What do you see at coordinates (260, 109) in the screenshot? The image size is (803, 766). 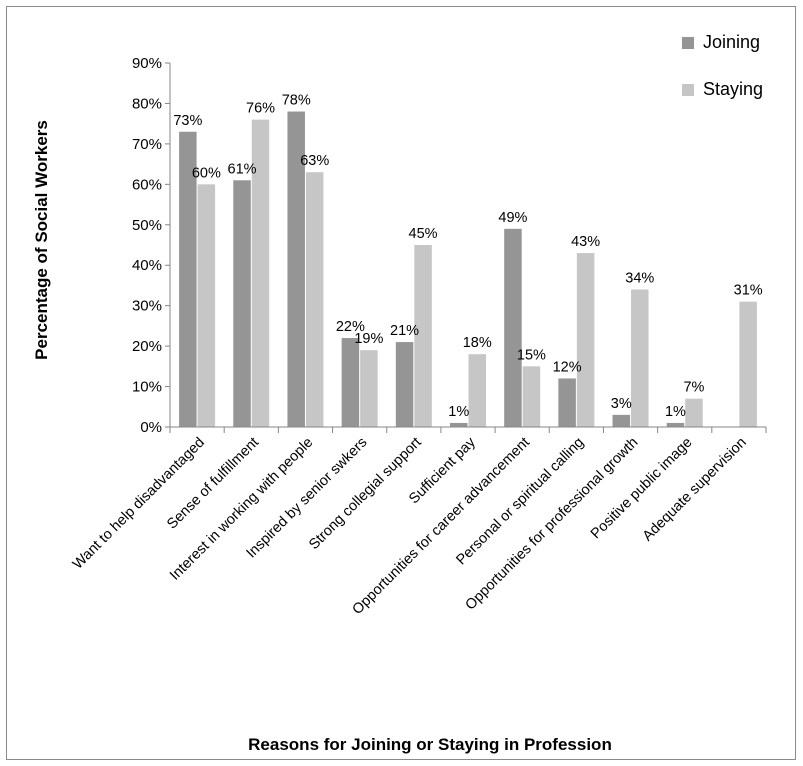 I see `data-label-staying: 76%` at bounding box center [260, 109].